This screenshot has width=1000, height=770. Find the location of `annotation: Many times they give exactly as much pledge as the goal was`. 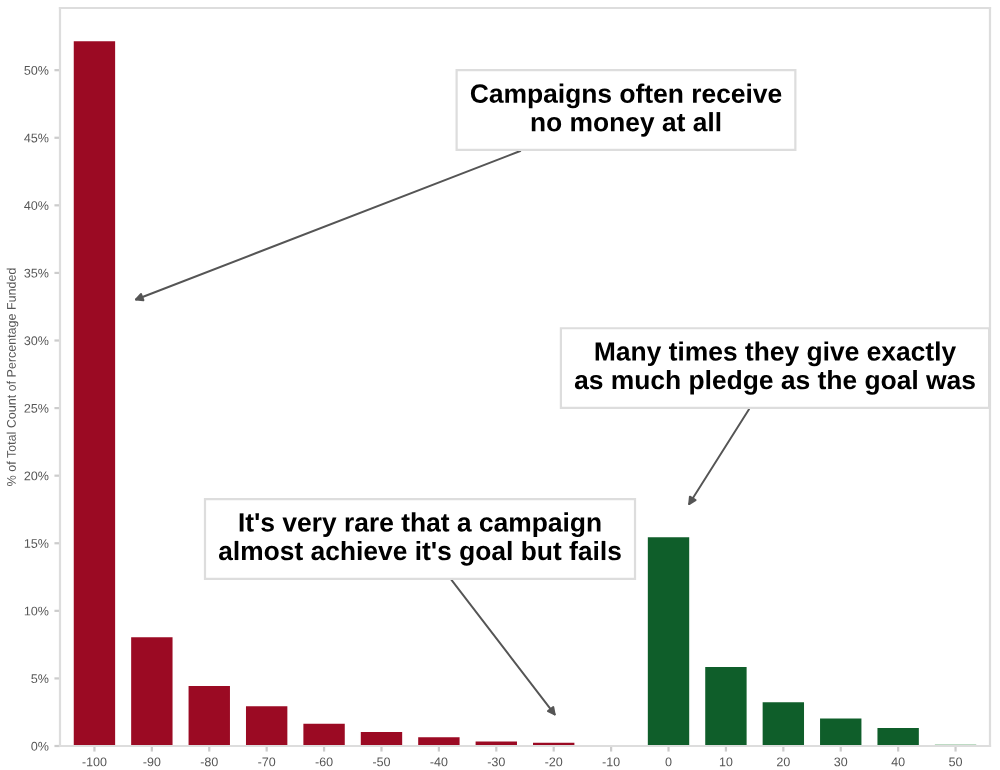

annotation: Many times they give exactly as much pledge as the goal was is located at coordinates (774, 368).